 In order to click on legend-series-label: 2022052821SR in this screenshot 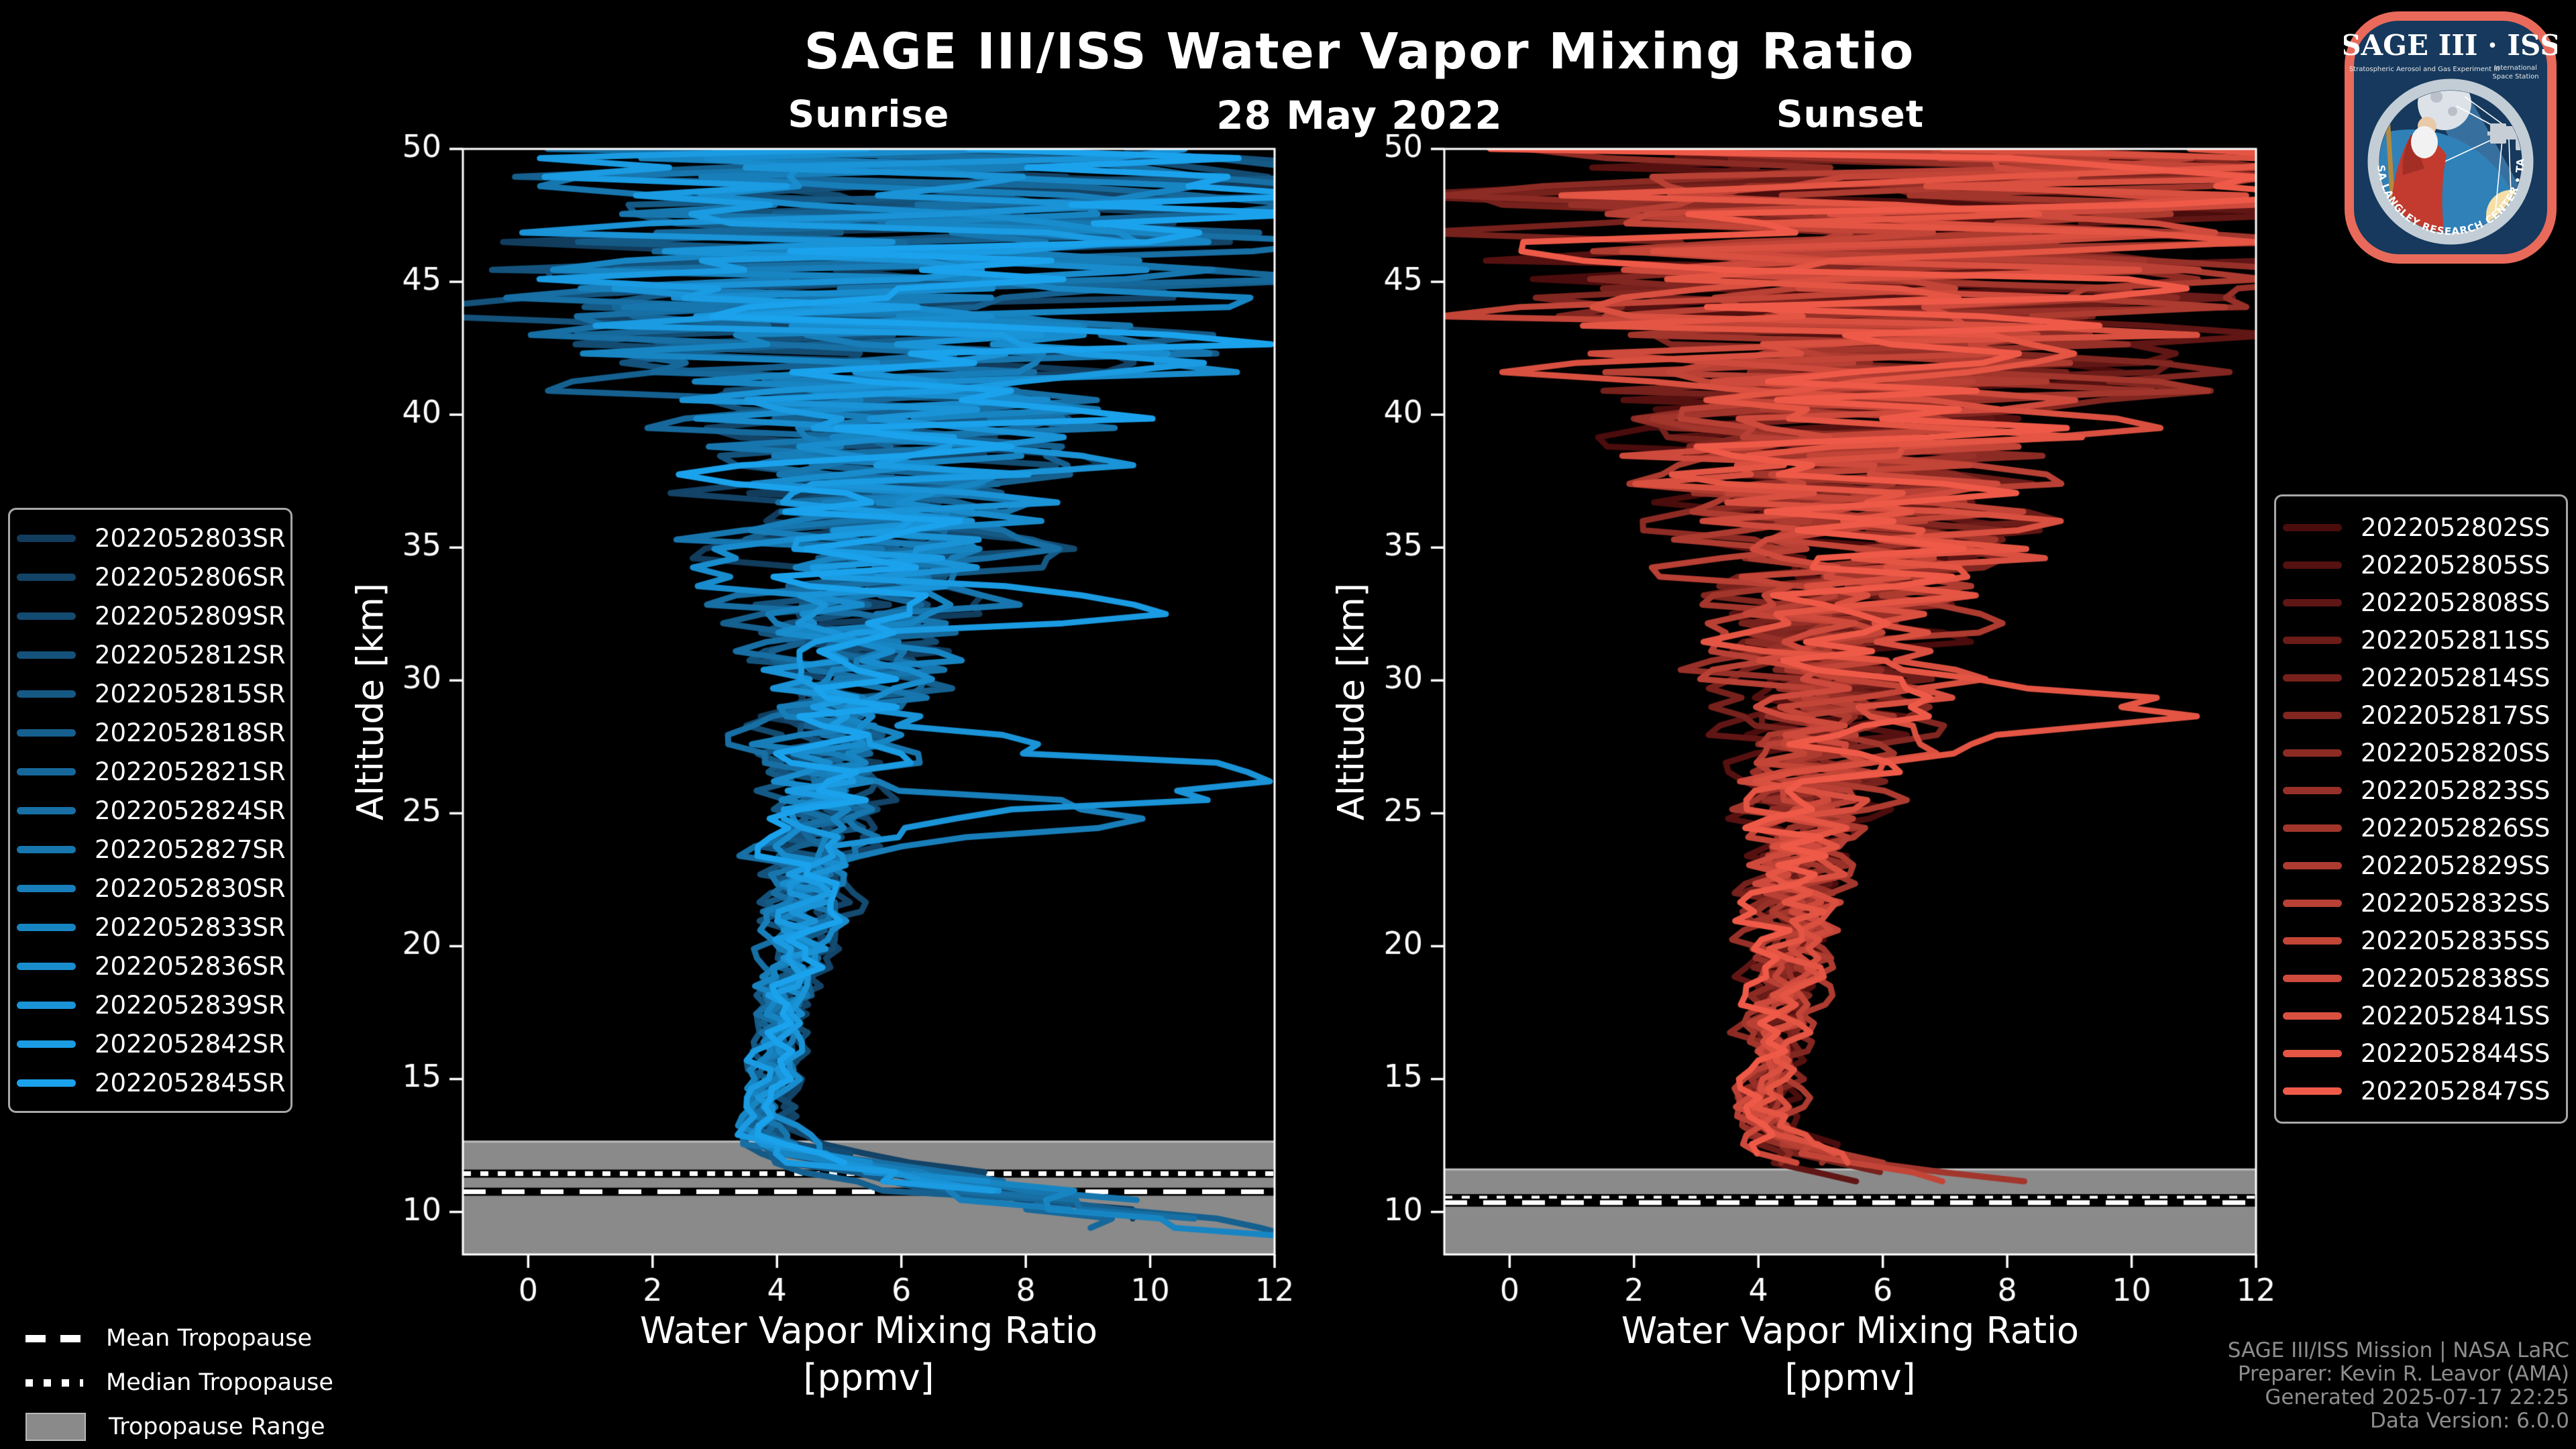, I will do `click(190, 771)`.